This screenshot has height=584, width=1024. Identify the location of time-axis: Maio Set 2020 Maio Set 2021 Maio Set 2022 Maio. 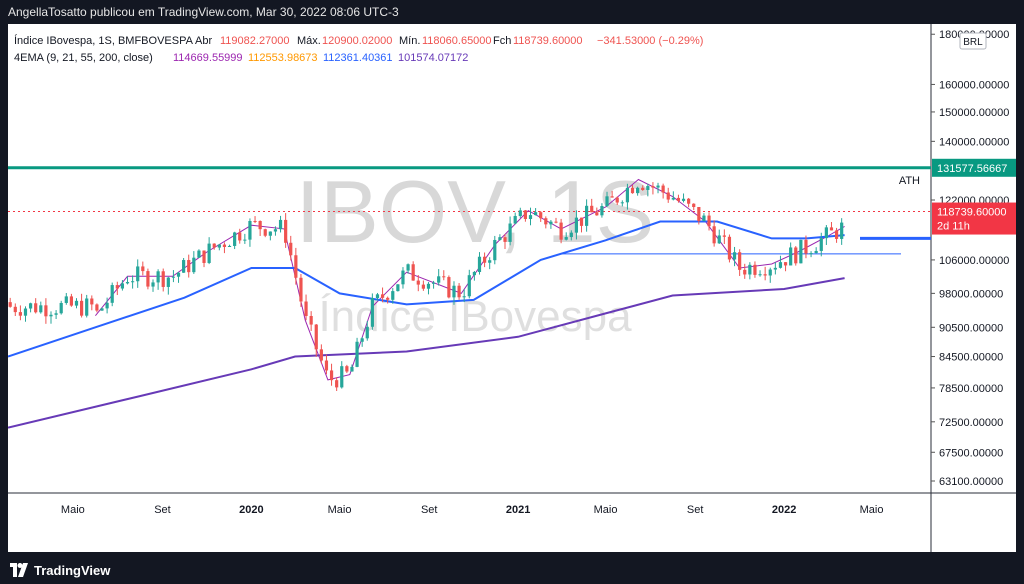
(472, 510).